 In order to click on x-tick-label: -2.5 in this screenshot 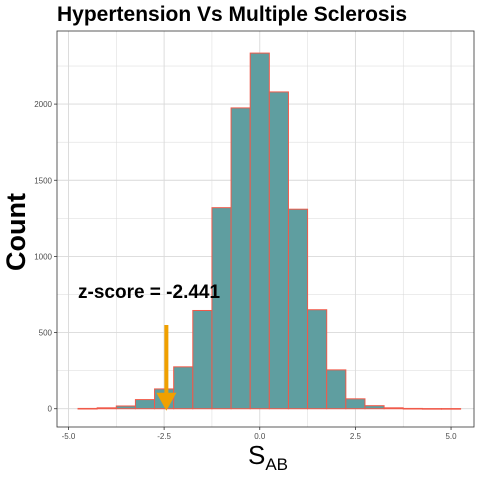, I will do `click(164, 436)`.